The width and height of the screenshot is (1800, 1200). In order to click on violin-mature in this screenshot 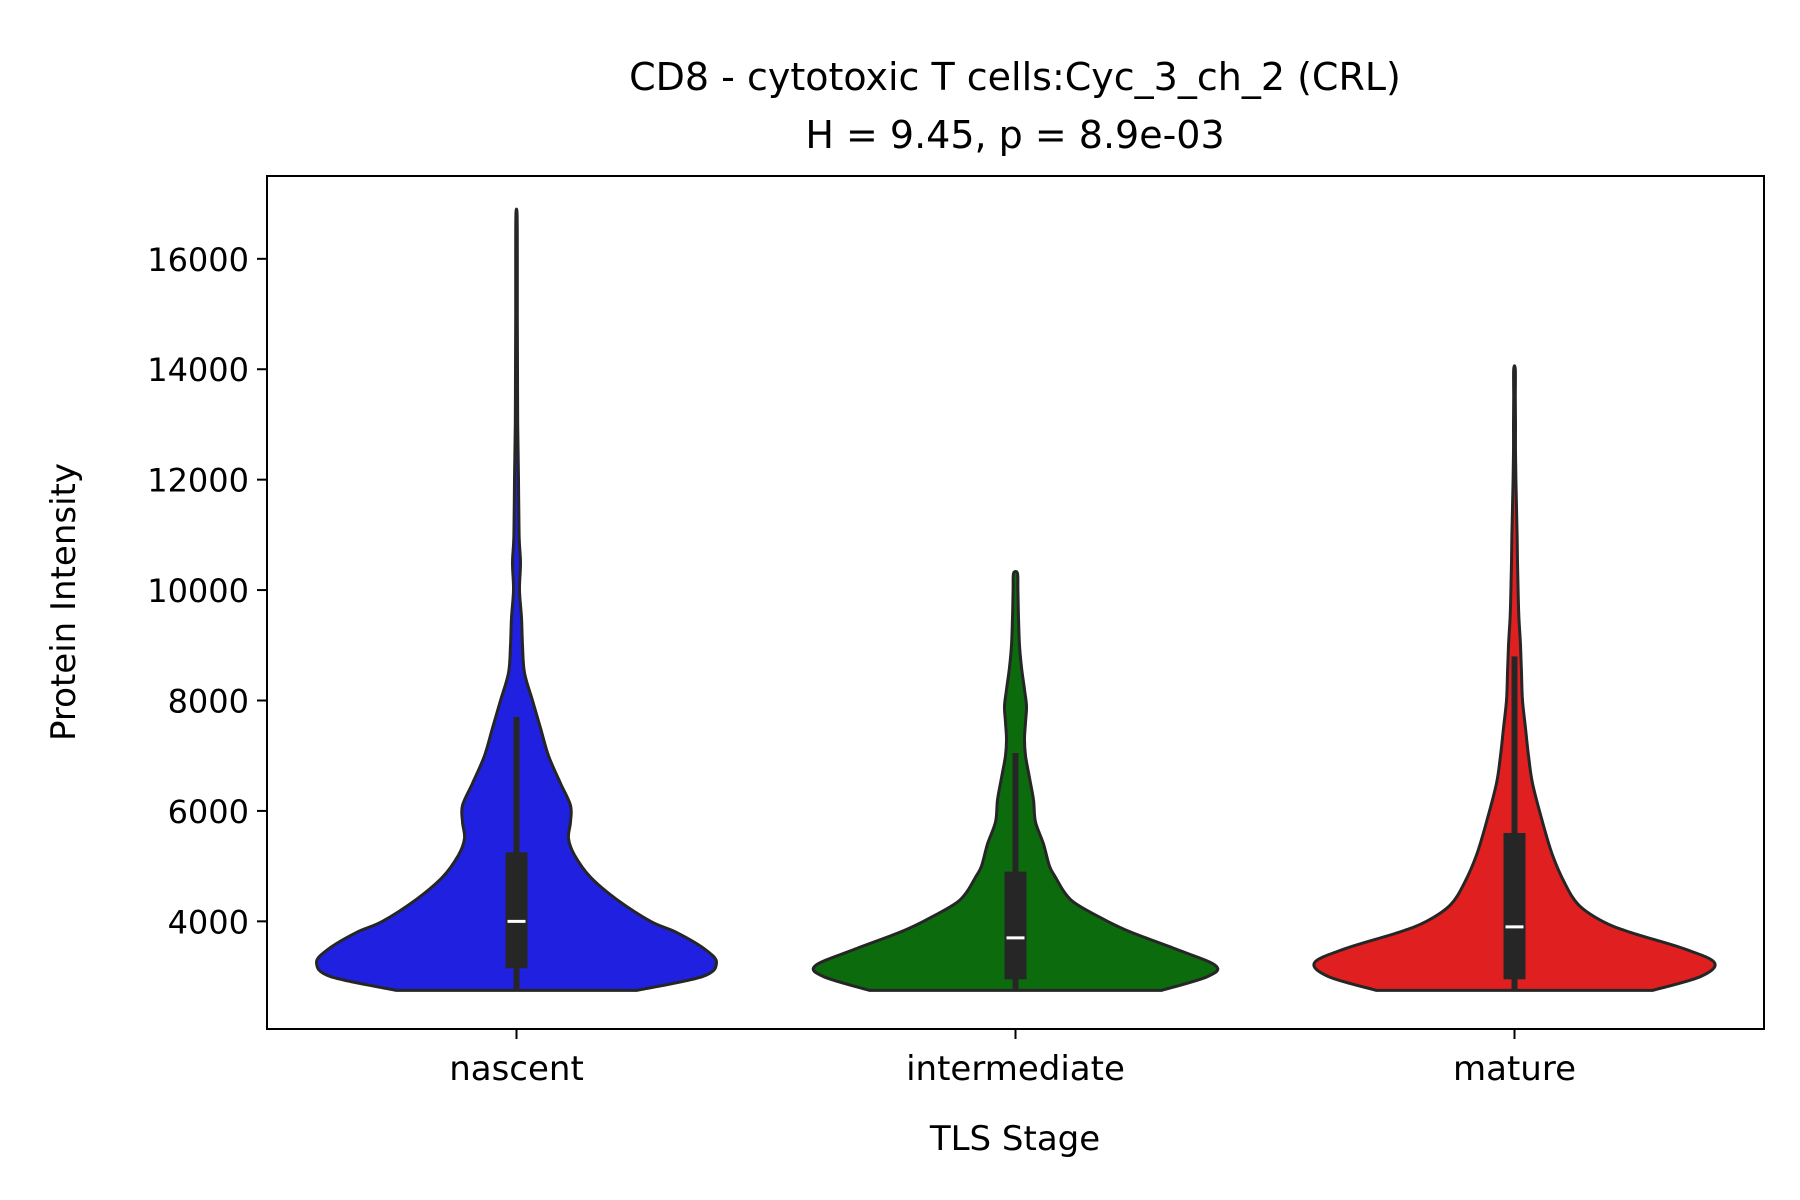, I will do `click(1514, 678)`.